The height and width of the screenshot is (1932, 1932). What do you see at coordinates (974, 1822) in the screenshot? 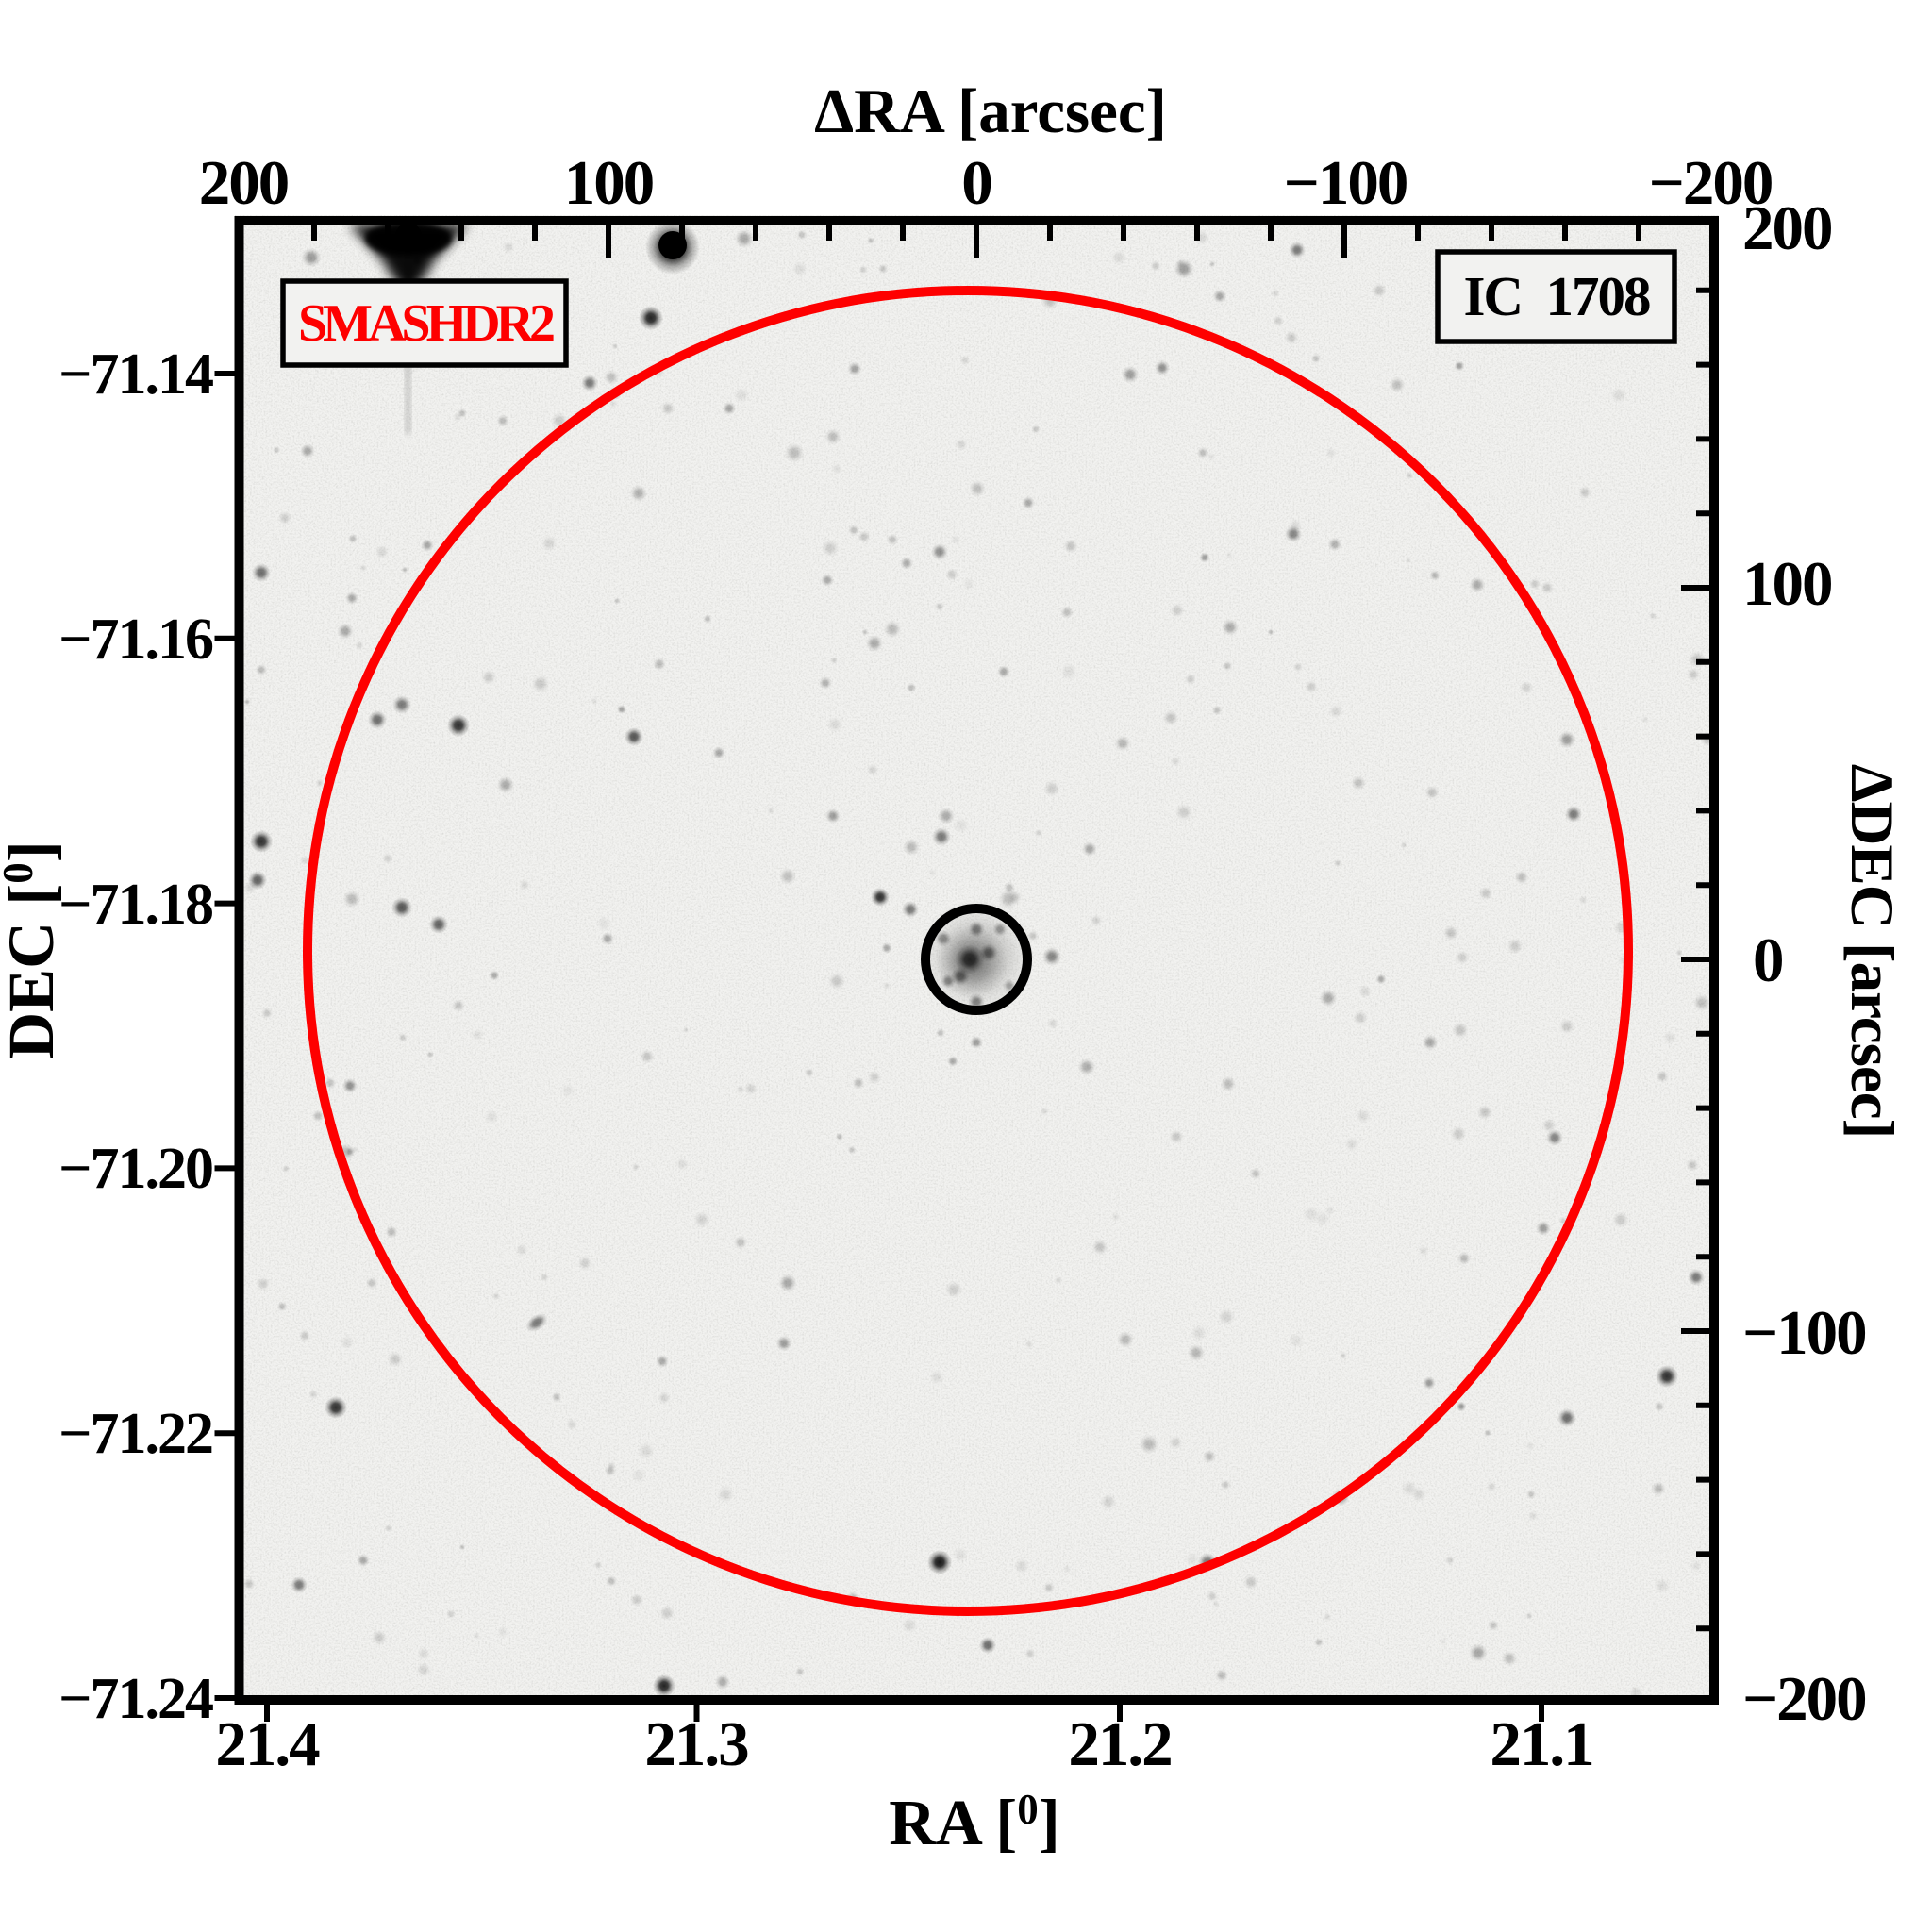
I see `svg-text: RA [0]` at bounding box center [974, 1822].